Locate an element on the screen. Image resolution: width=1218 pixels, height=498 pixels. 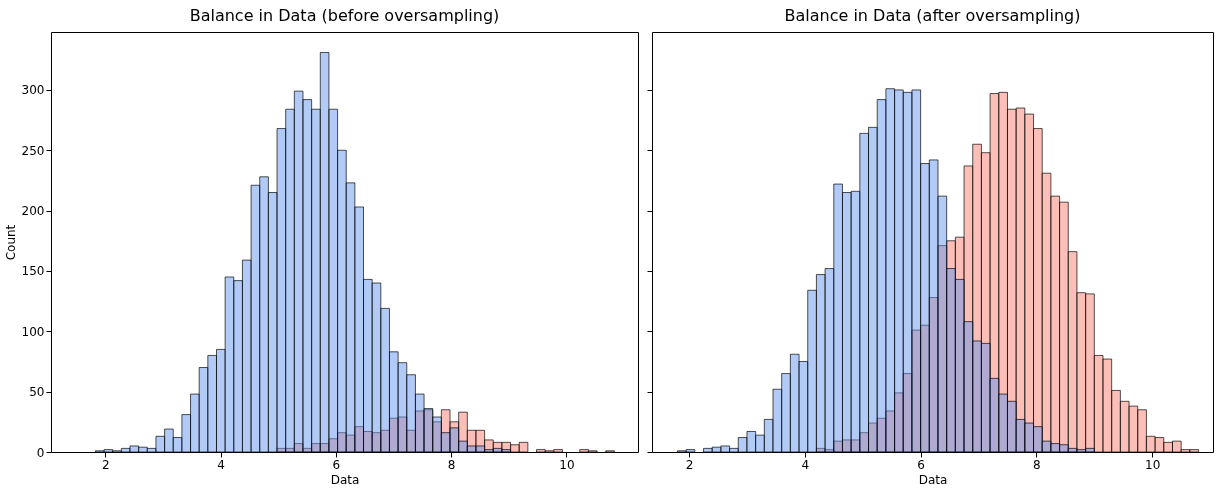
y-tick-label: 0 is located at coordinates (40, 452).